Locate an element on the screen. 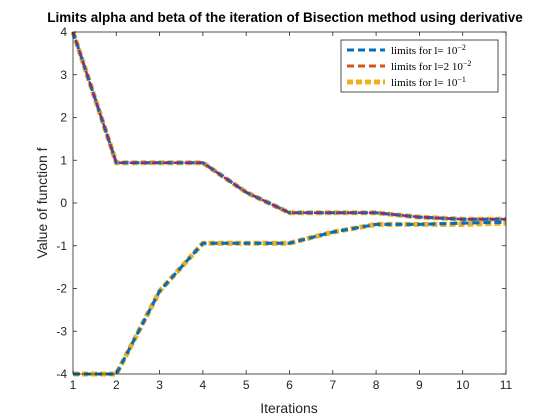  legend-label-2: limits for l=2 10−2 is located at coordinates (431, 66).